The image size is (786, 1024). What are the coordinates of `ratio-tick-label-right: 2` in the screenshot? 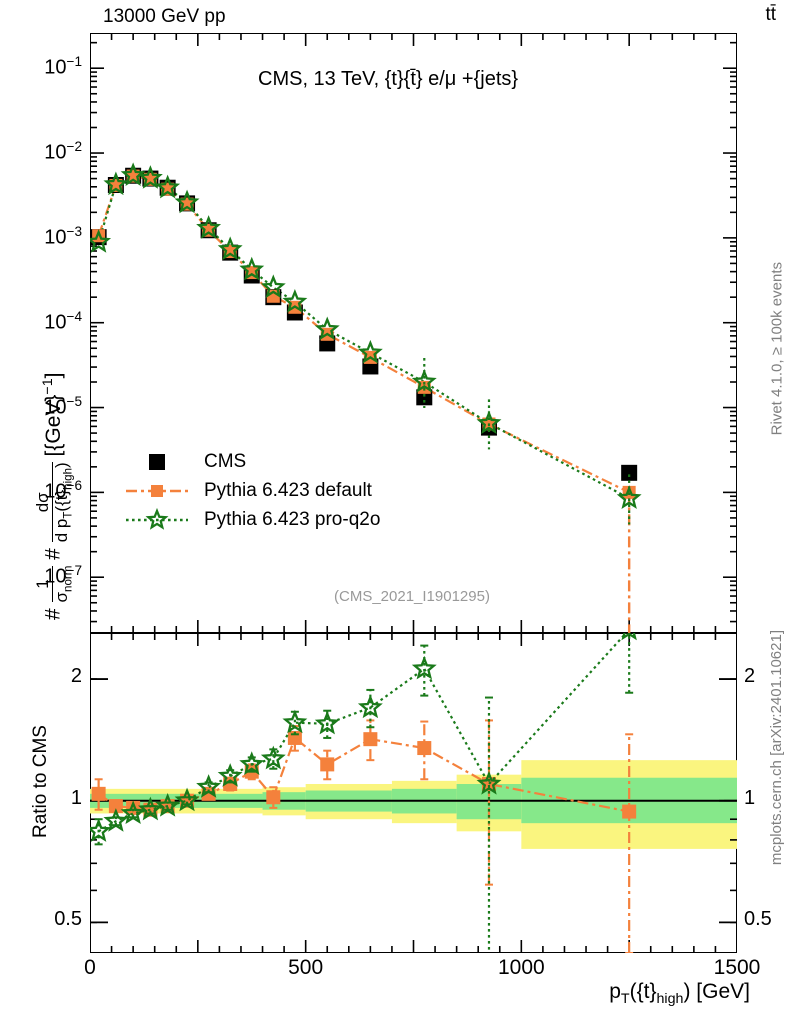 It's located at (750, 676).